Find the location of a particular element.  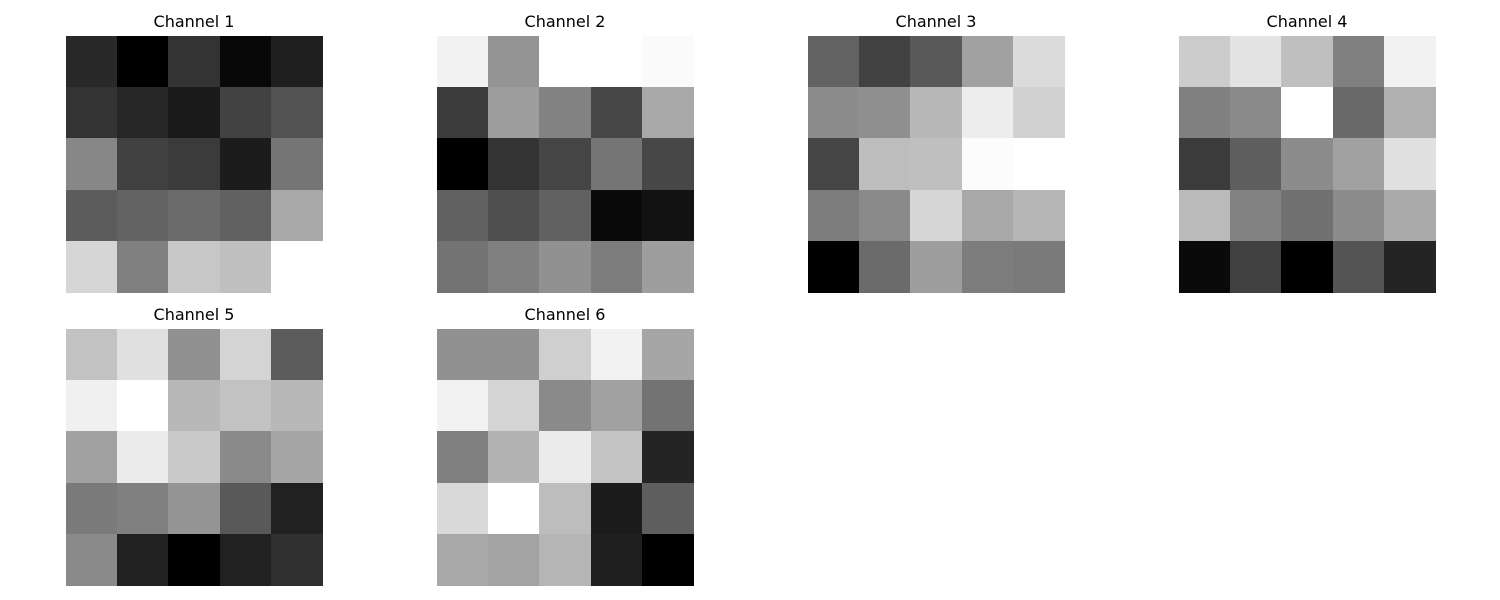

panel-title: Channel 5 is located at coordinates (194, 314).